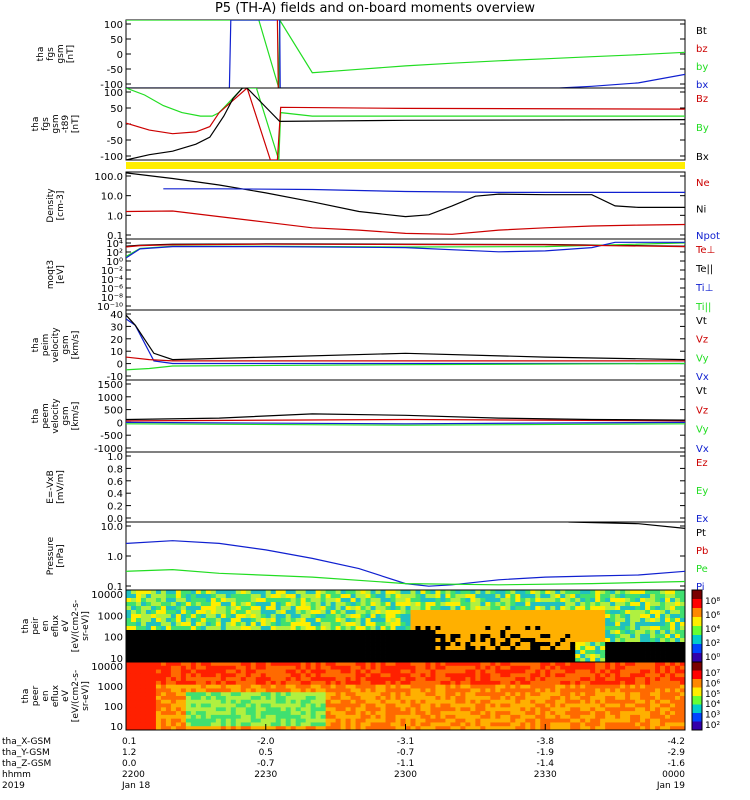 This screenshot has width=750, height=800. I want to click on colorbar-segment, so click(697, 604).